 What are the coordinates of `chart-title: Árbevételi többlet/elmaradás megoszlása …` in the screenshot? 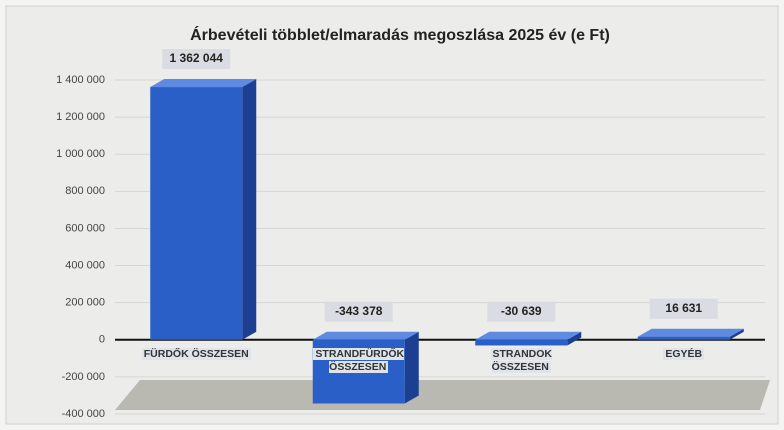 It's located at (400, 34).